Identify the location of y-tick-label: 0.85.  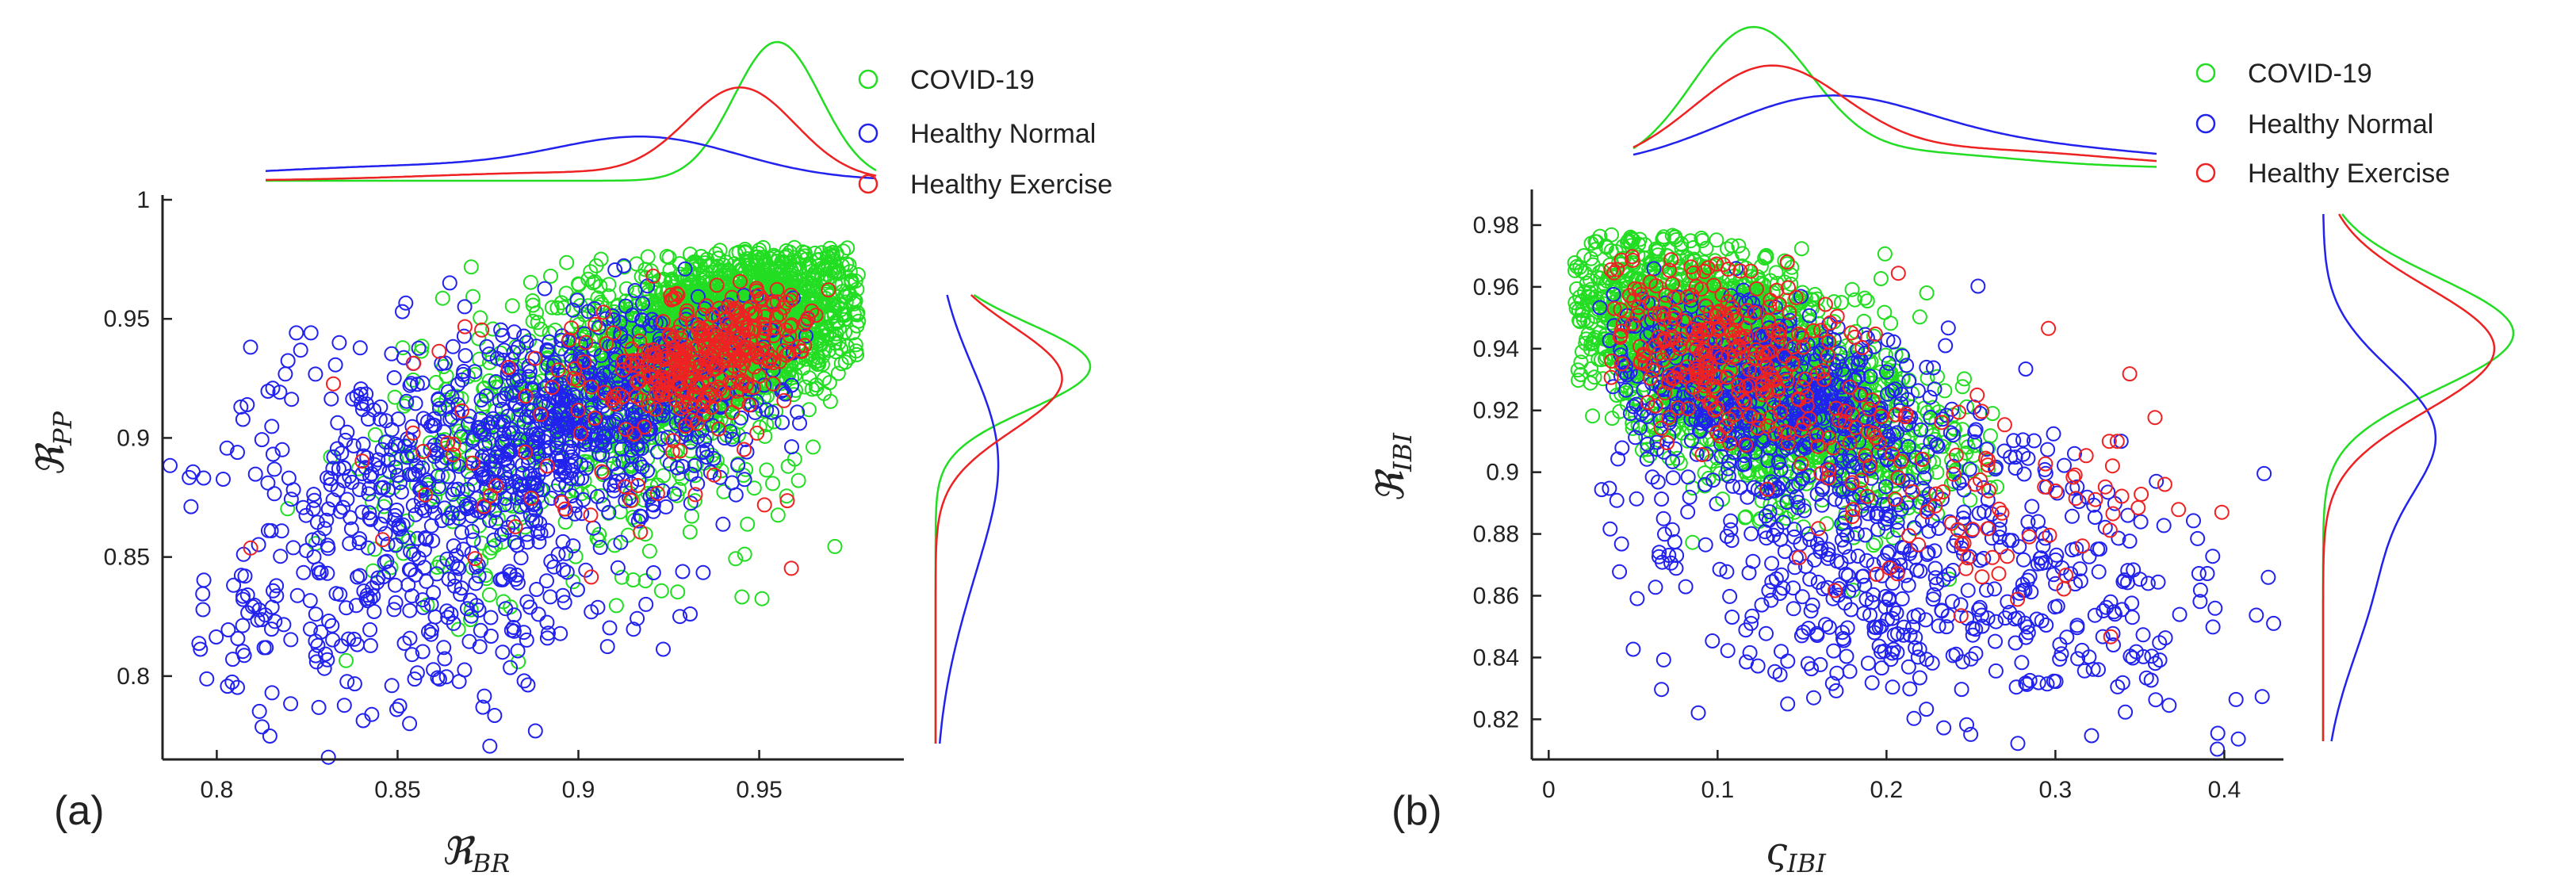
(127, 558).